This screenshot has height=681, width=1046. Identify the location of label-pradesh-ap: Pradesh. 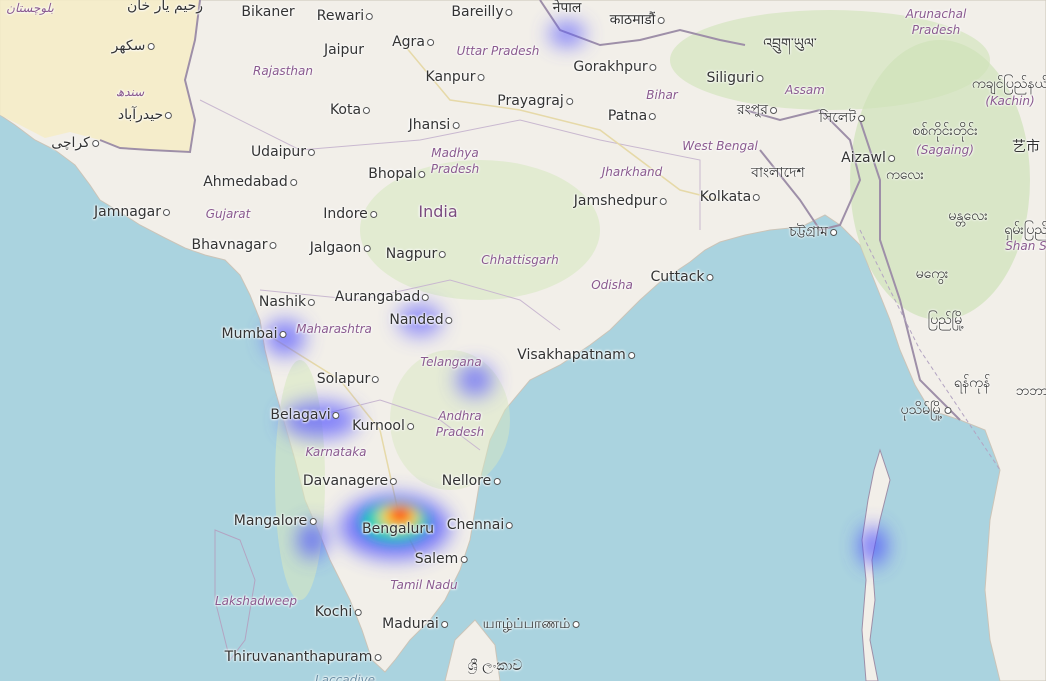
(460, 432).